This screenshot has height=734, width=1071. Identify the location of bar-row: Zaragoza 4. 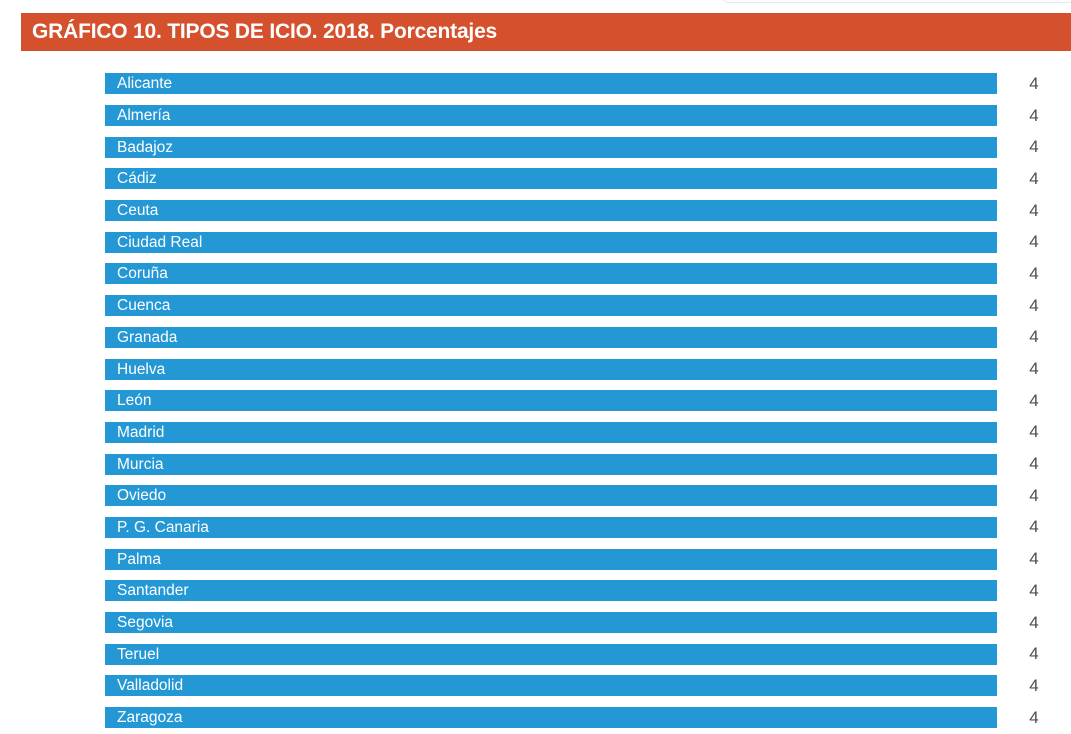
(588, 718).